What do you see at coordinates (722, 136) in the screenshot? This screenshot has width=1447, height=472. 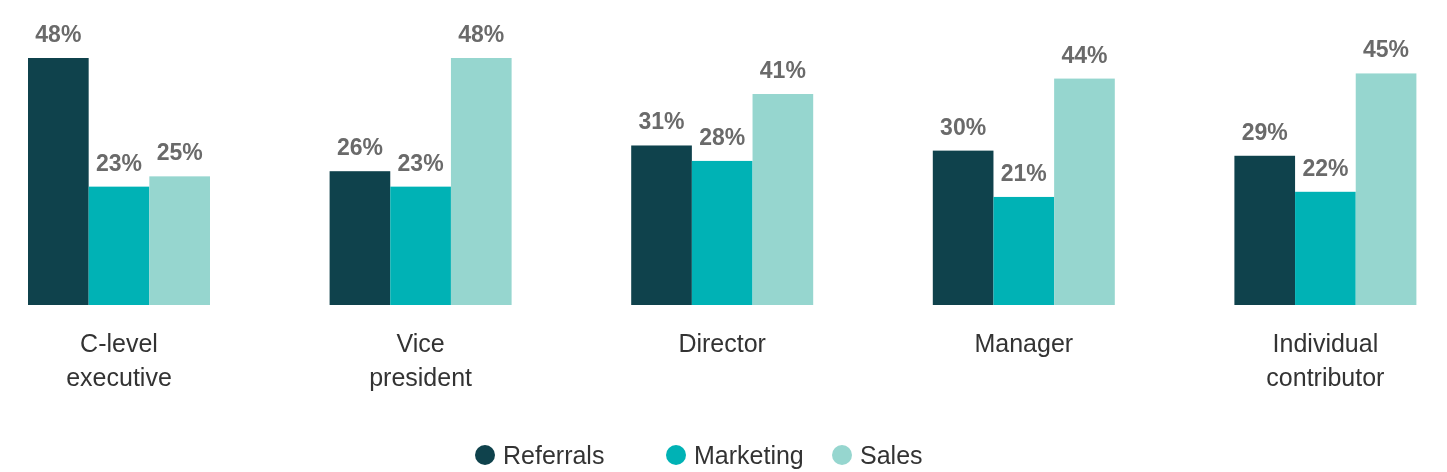 I see `data-label: 28%` at bounding box center [722, 136].